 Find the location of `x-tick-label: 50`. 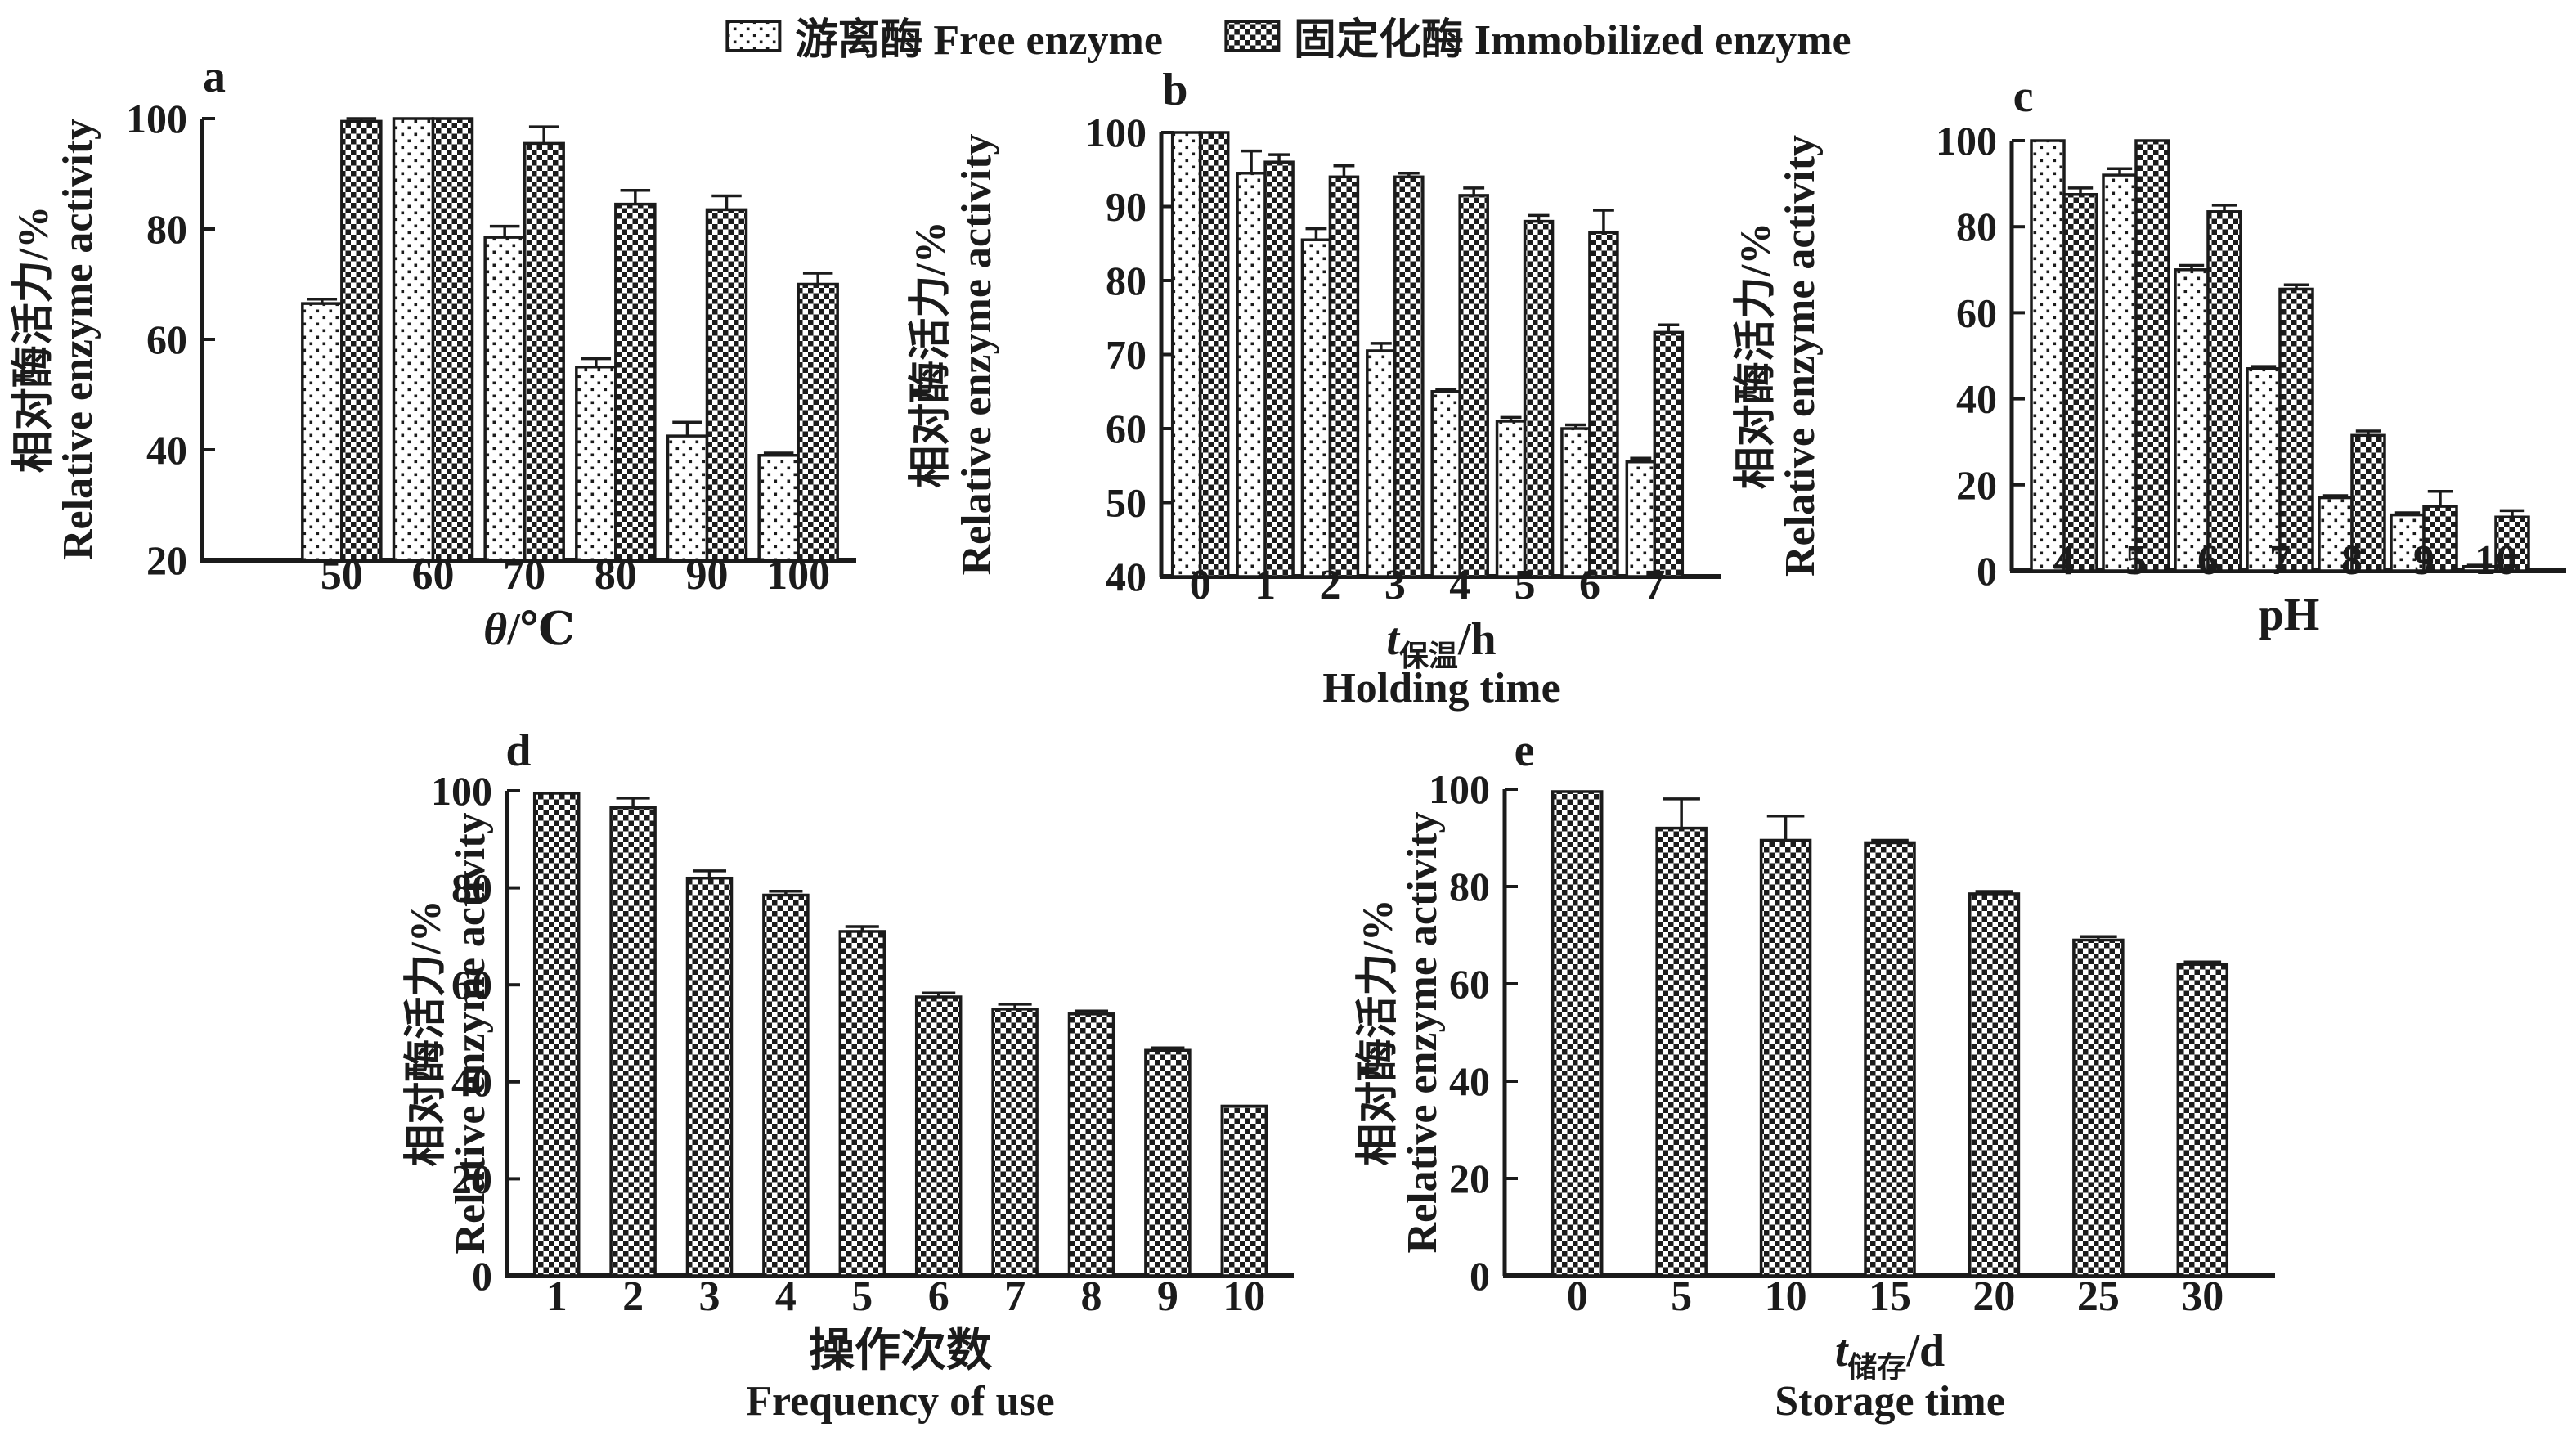

x-tick-label: 50 is located at coordinates (342, 575).